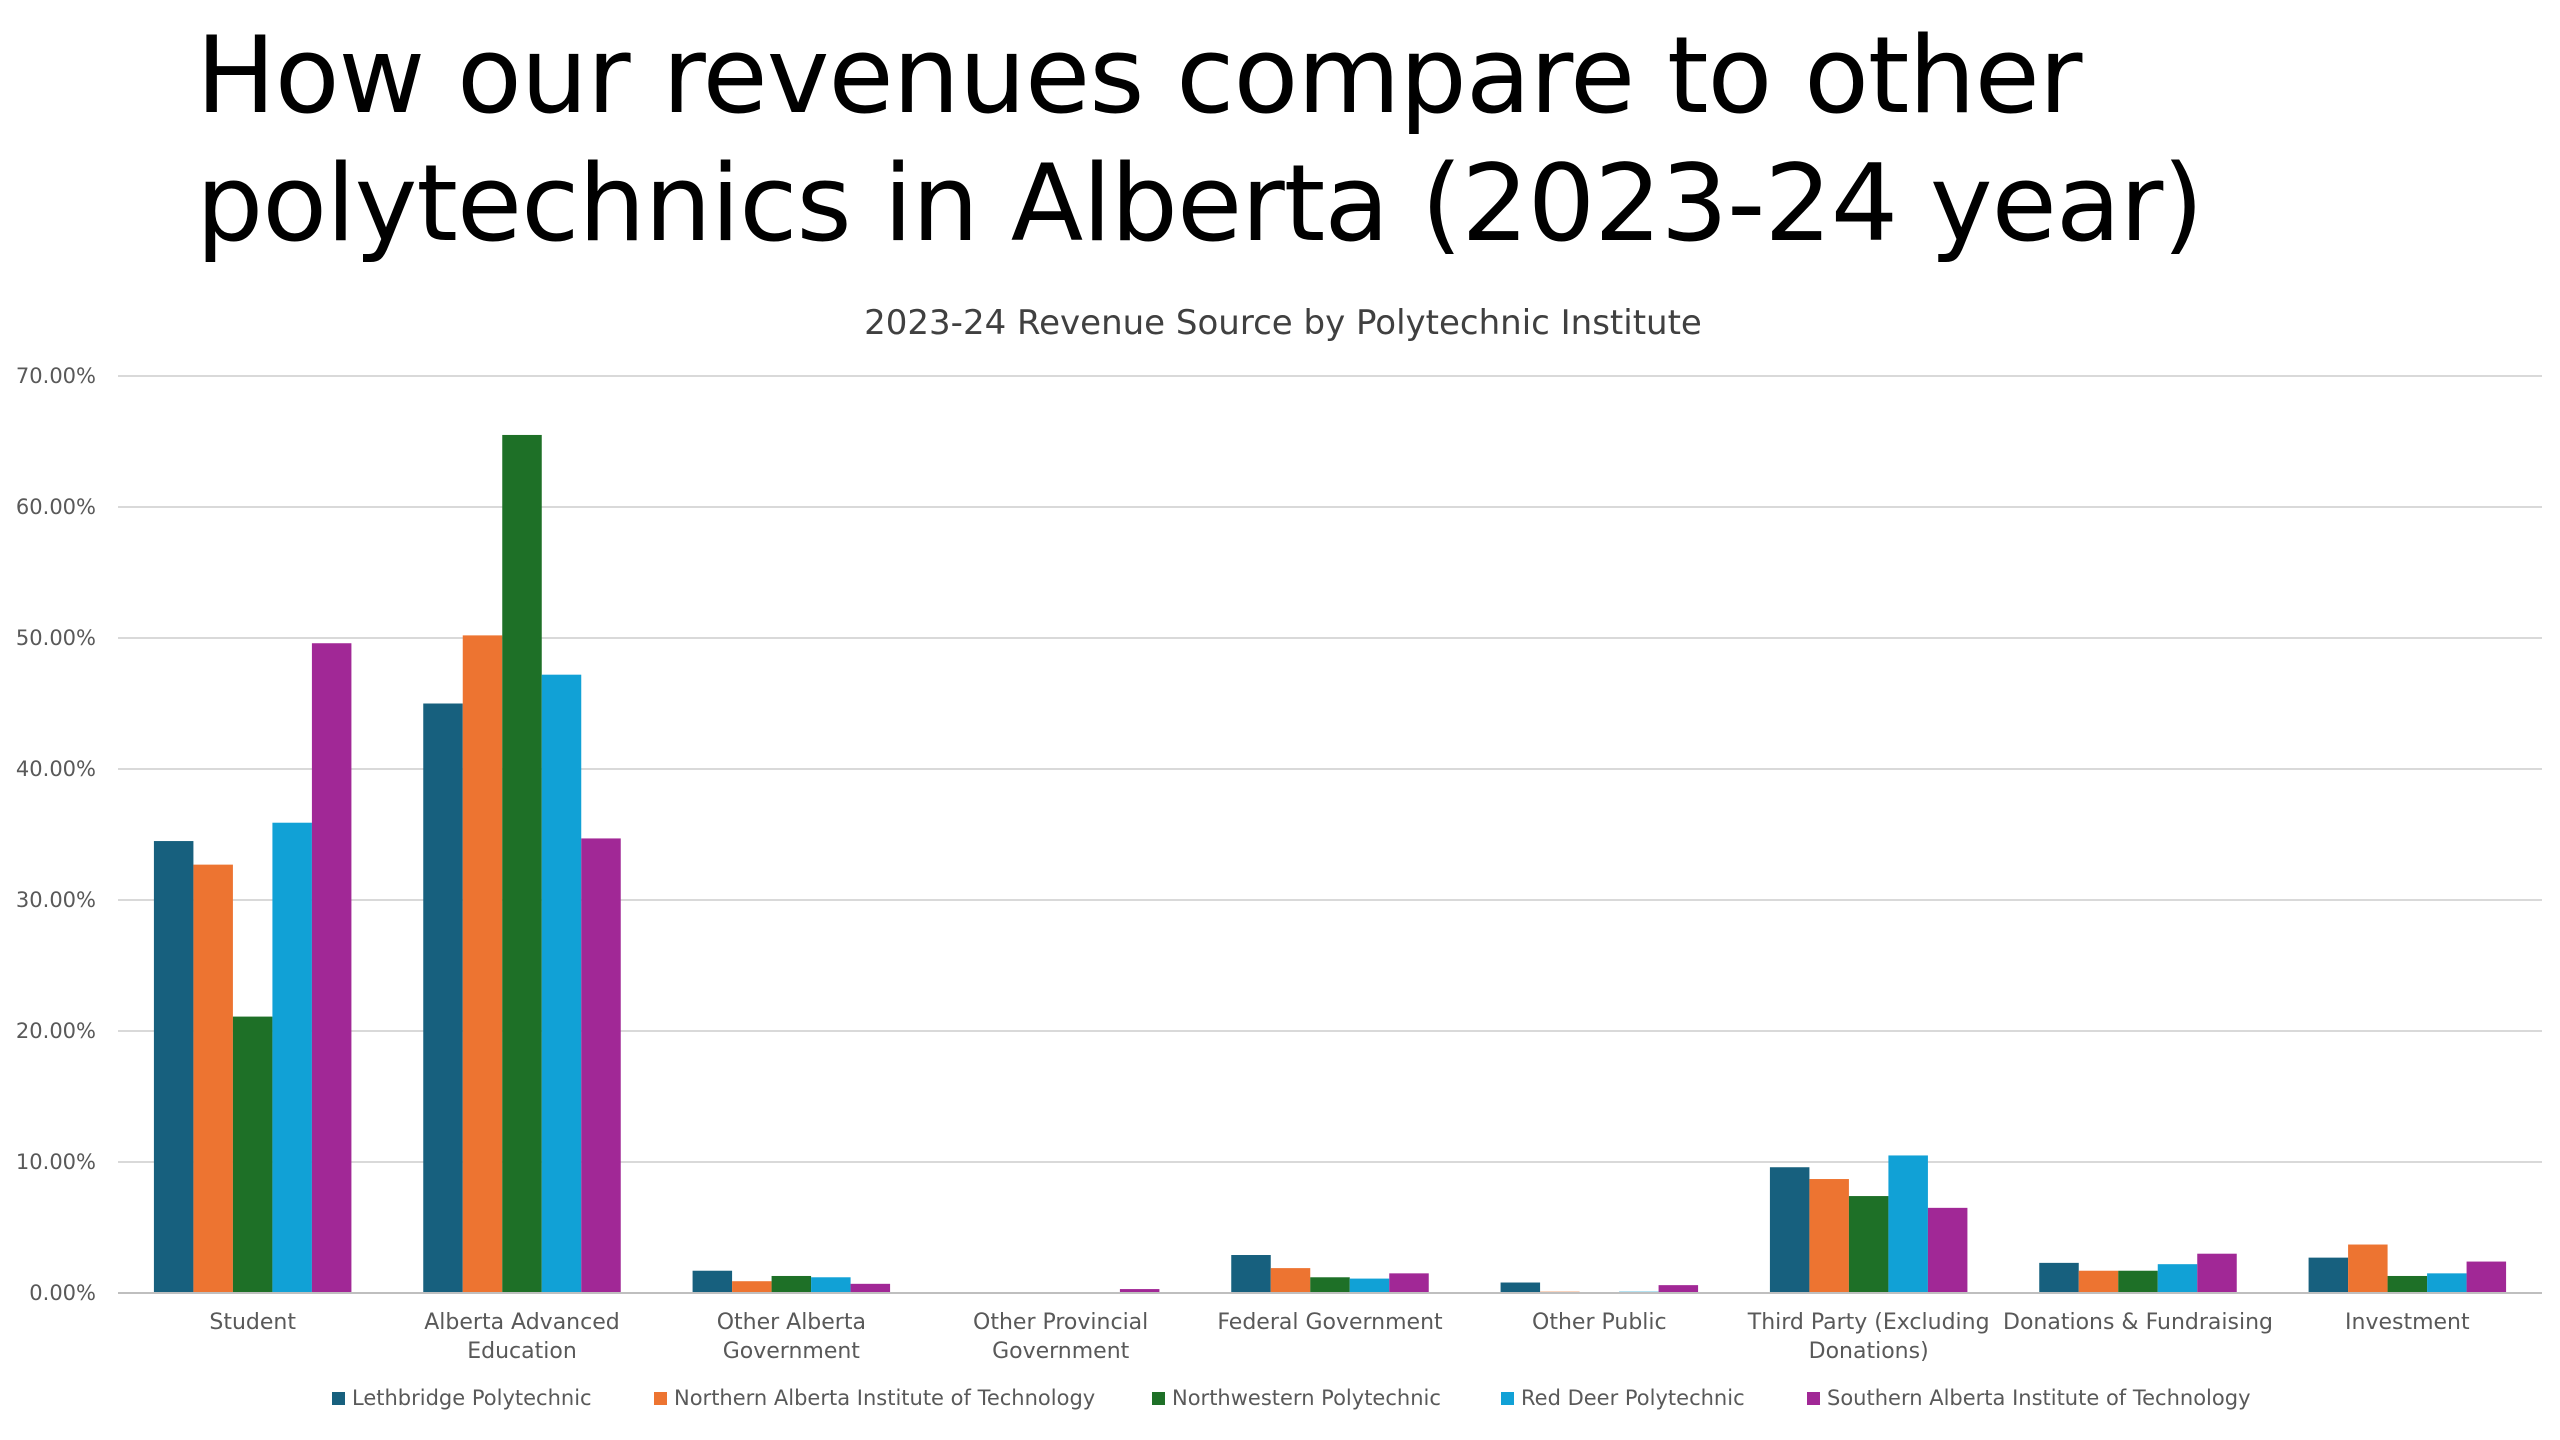  Describe the element at coordinates (1599, 1322) in the screenshot. I see `category-label: Other Public` at that location.